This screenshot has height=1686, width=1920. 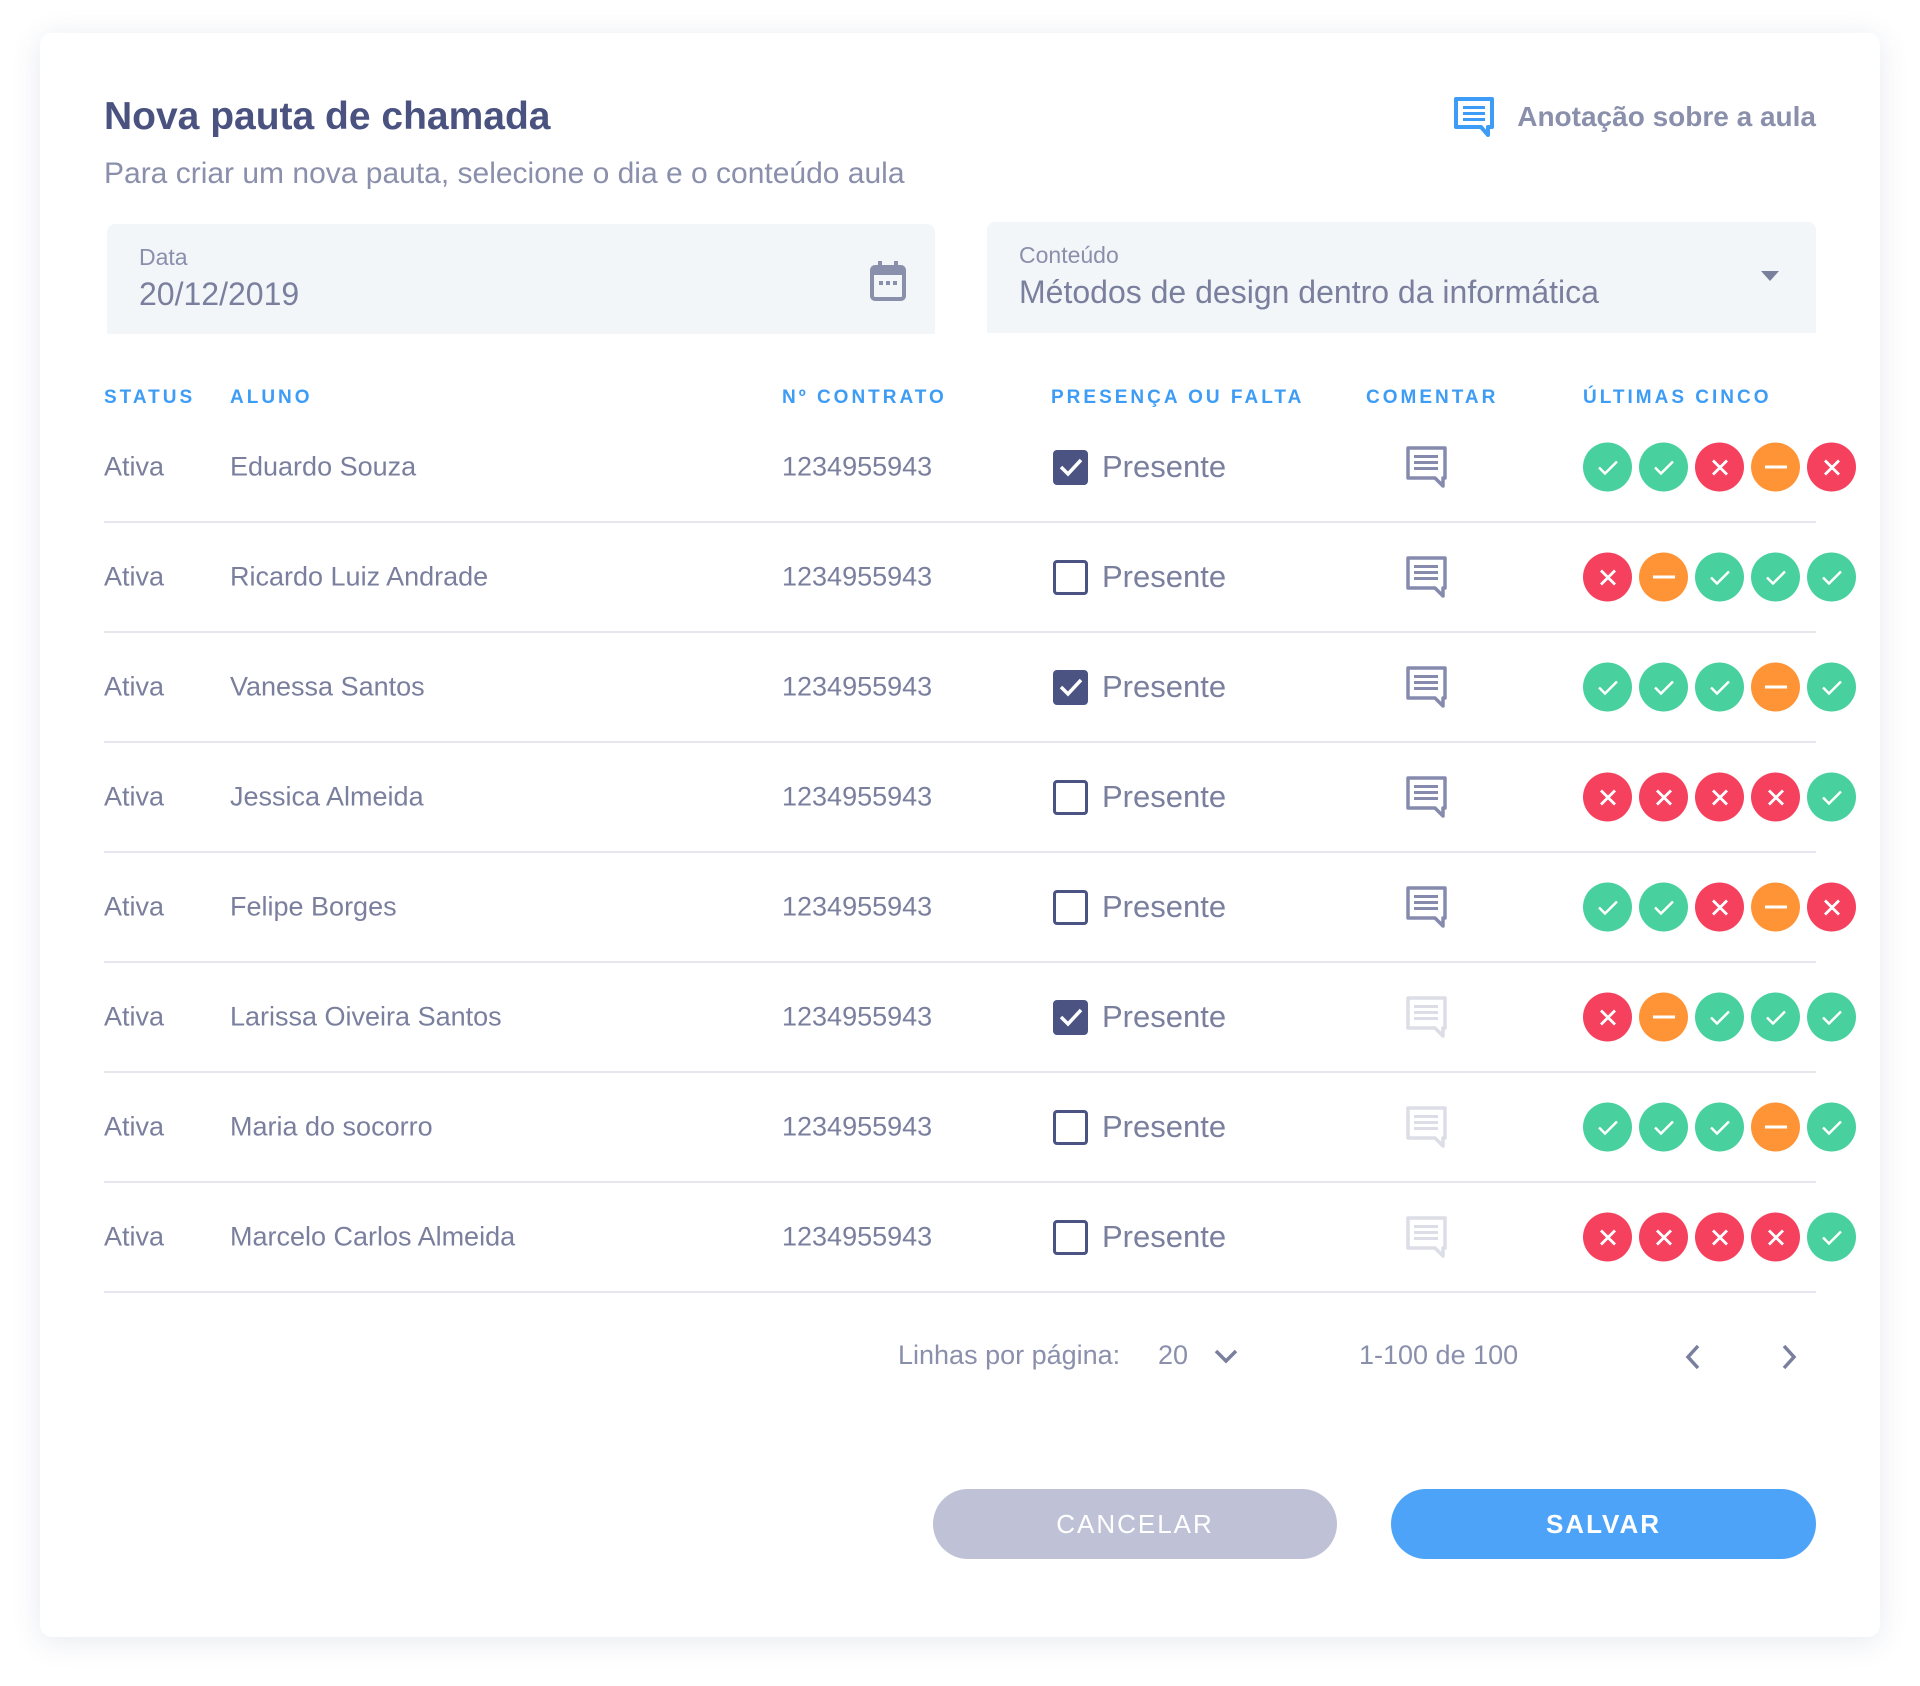 What do you see at coordinates (1770, 276) in the screenshot?
I see `dropdown-arrow-icon` at bounding box center [1770, 276].